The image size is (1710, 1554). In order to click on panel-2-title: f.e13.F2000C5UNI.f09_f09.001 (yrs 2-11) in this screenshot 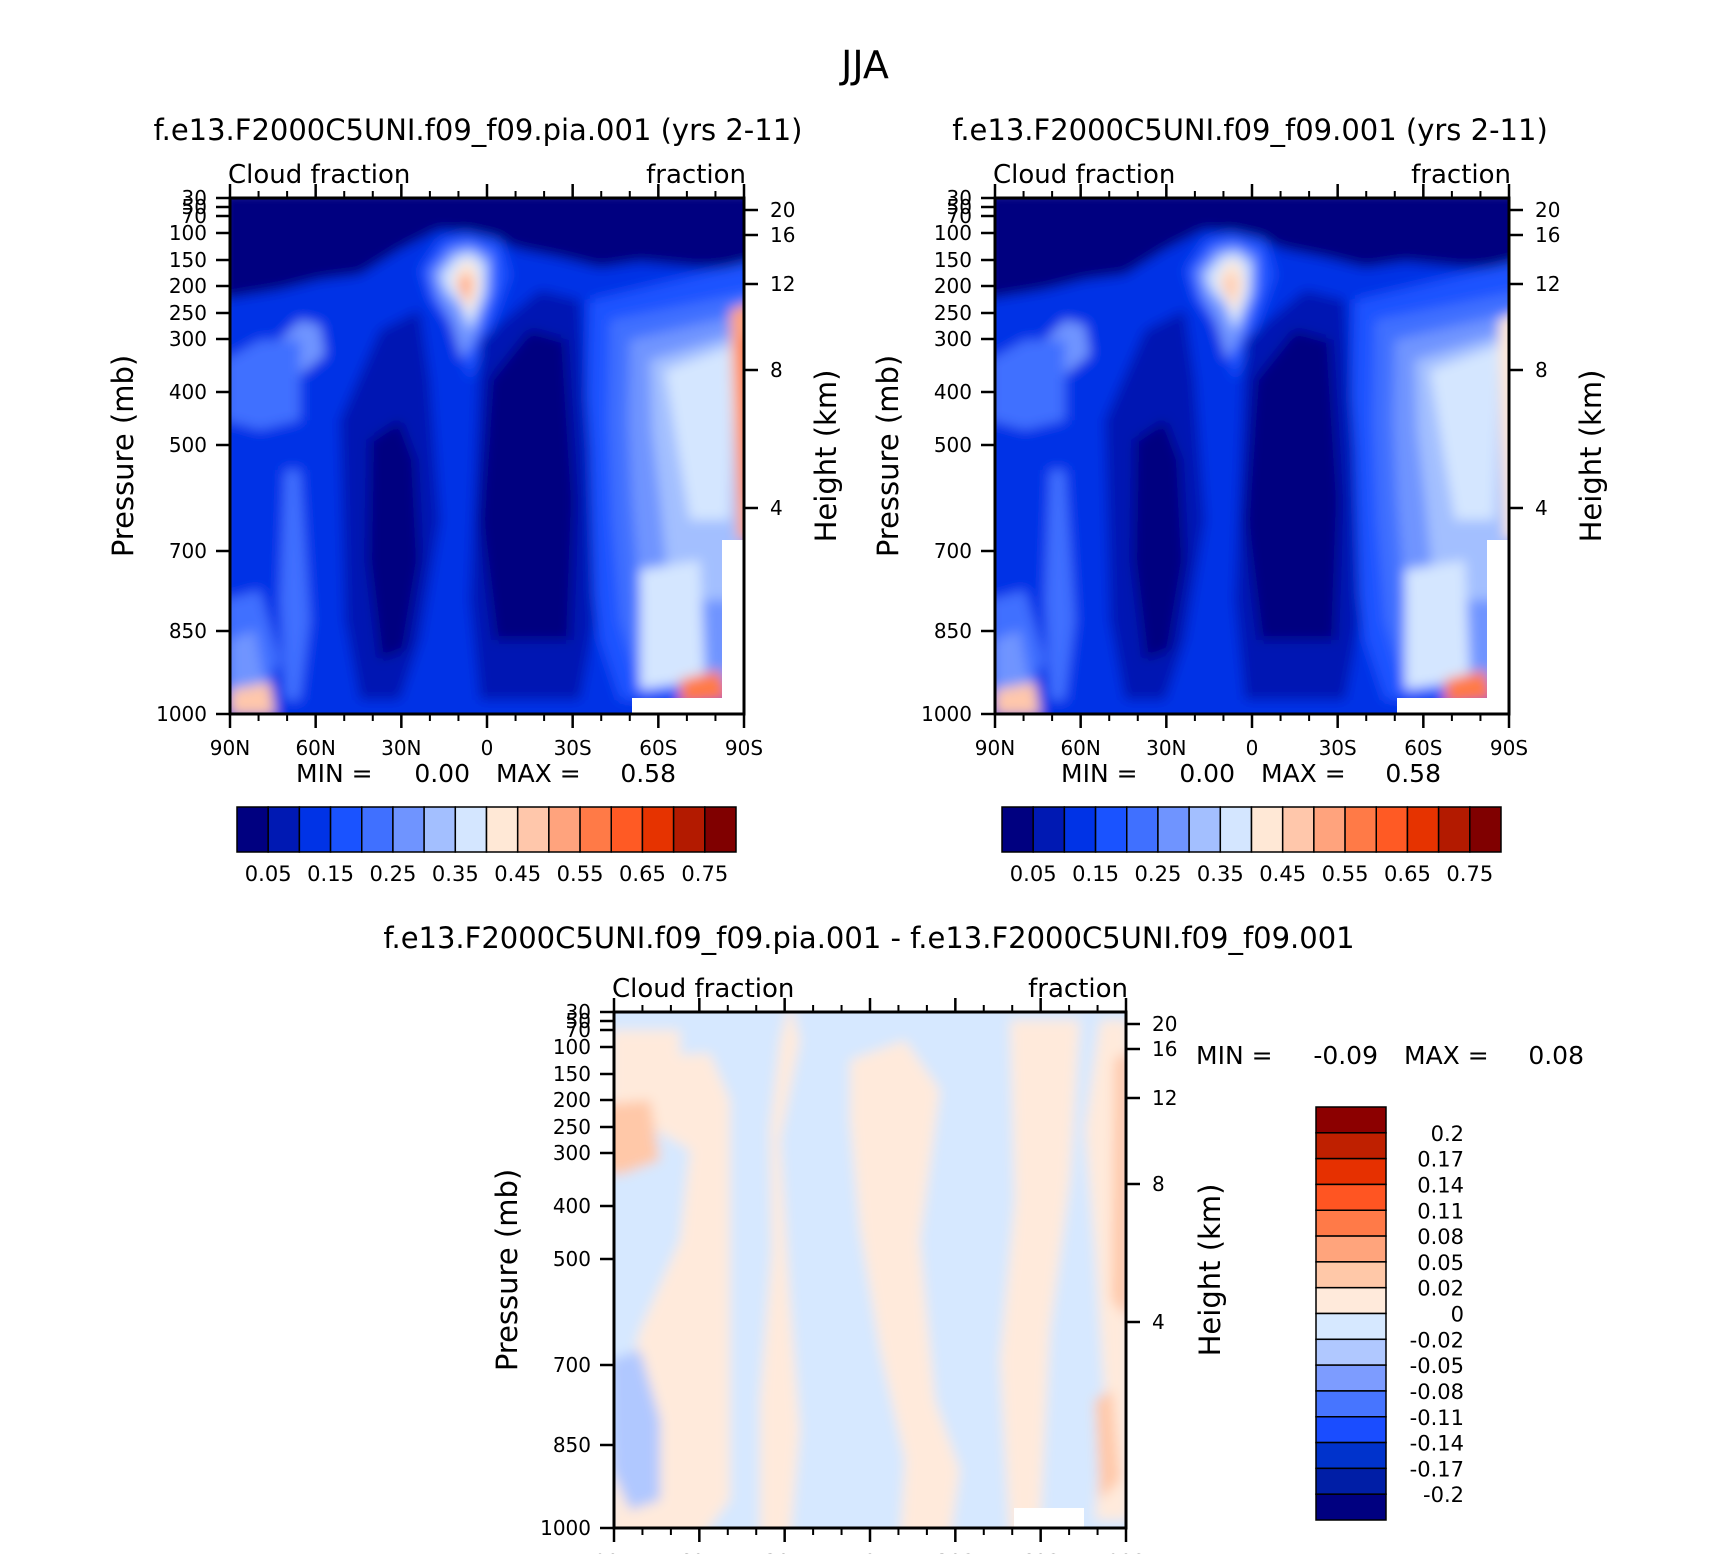, I will do `click(1250, 130)`.